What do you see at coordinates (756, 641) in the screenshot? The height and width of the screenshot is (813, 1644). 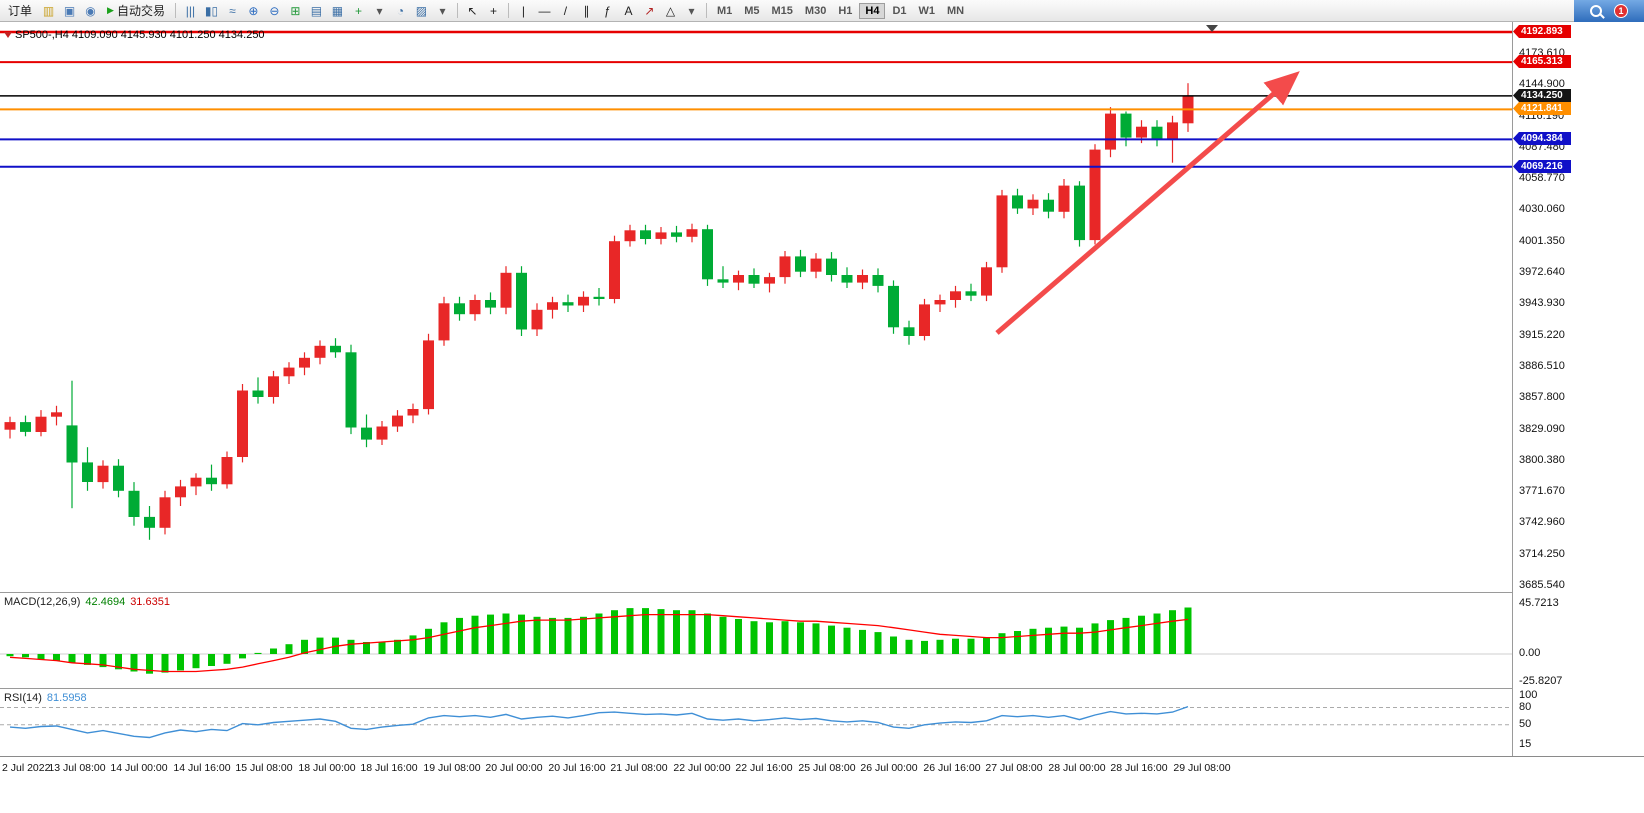 I see `macd-canvas` at bounding box center [756, 641].